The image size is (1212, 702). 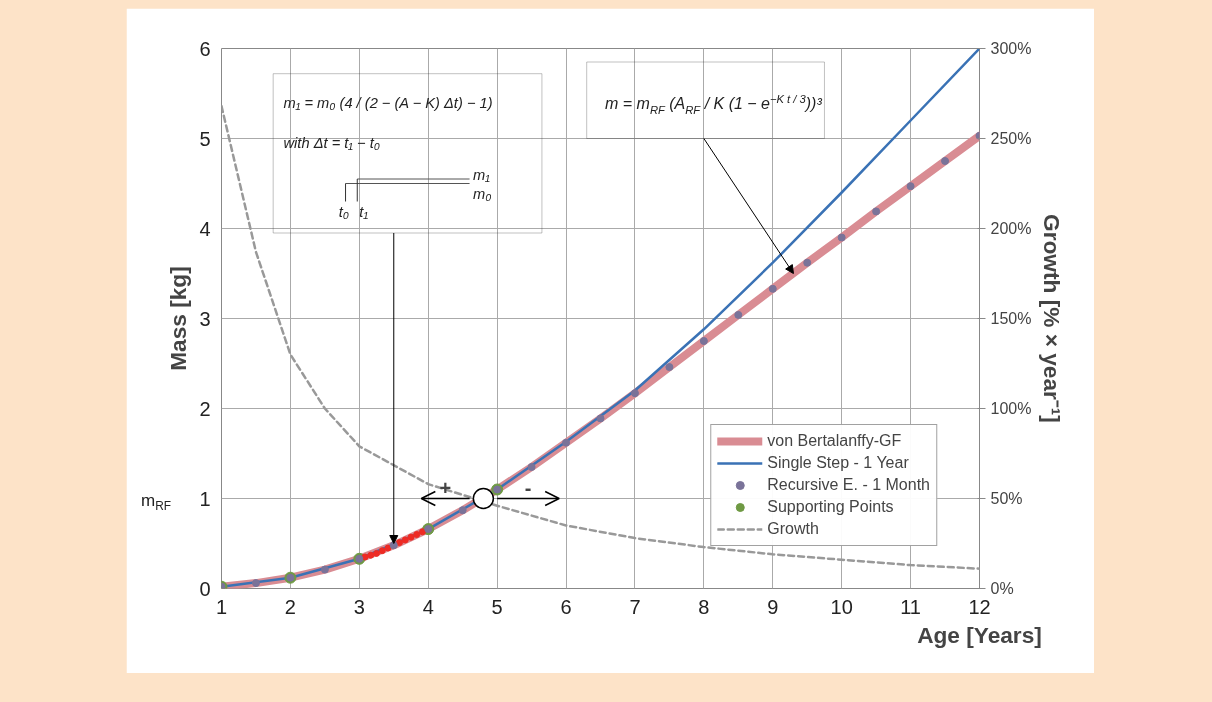 What do you see at coordinates (205, 318) in the screenshot?
I see `y-tick-label: 3` at bounding box center [205, 318].